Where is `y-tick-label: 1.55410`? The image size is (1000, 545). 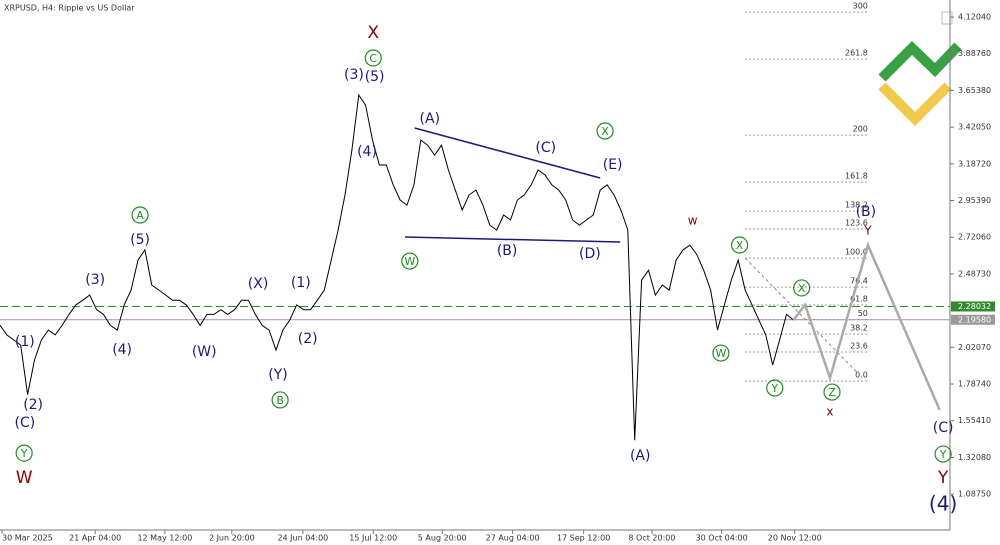
y-tick-label: 1.55410 is located at coordinates (974, 420).